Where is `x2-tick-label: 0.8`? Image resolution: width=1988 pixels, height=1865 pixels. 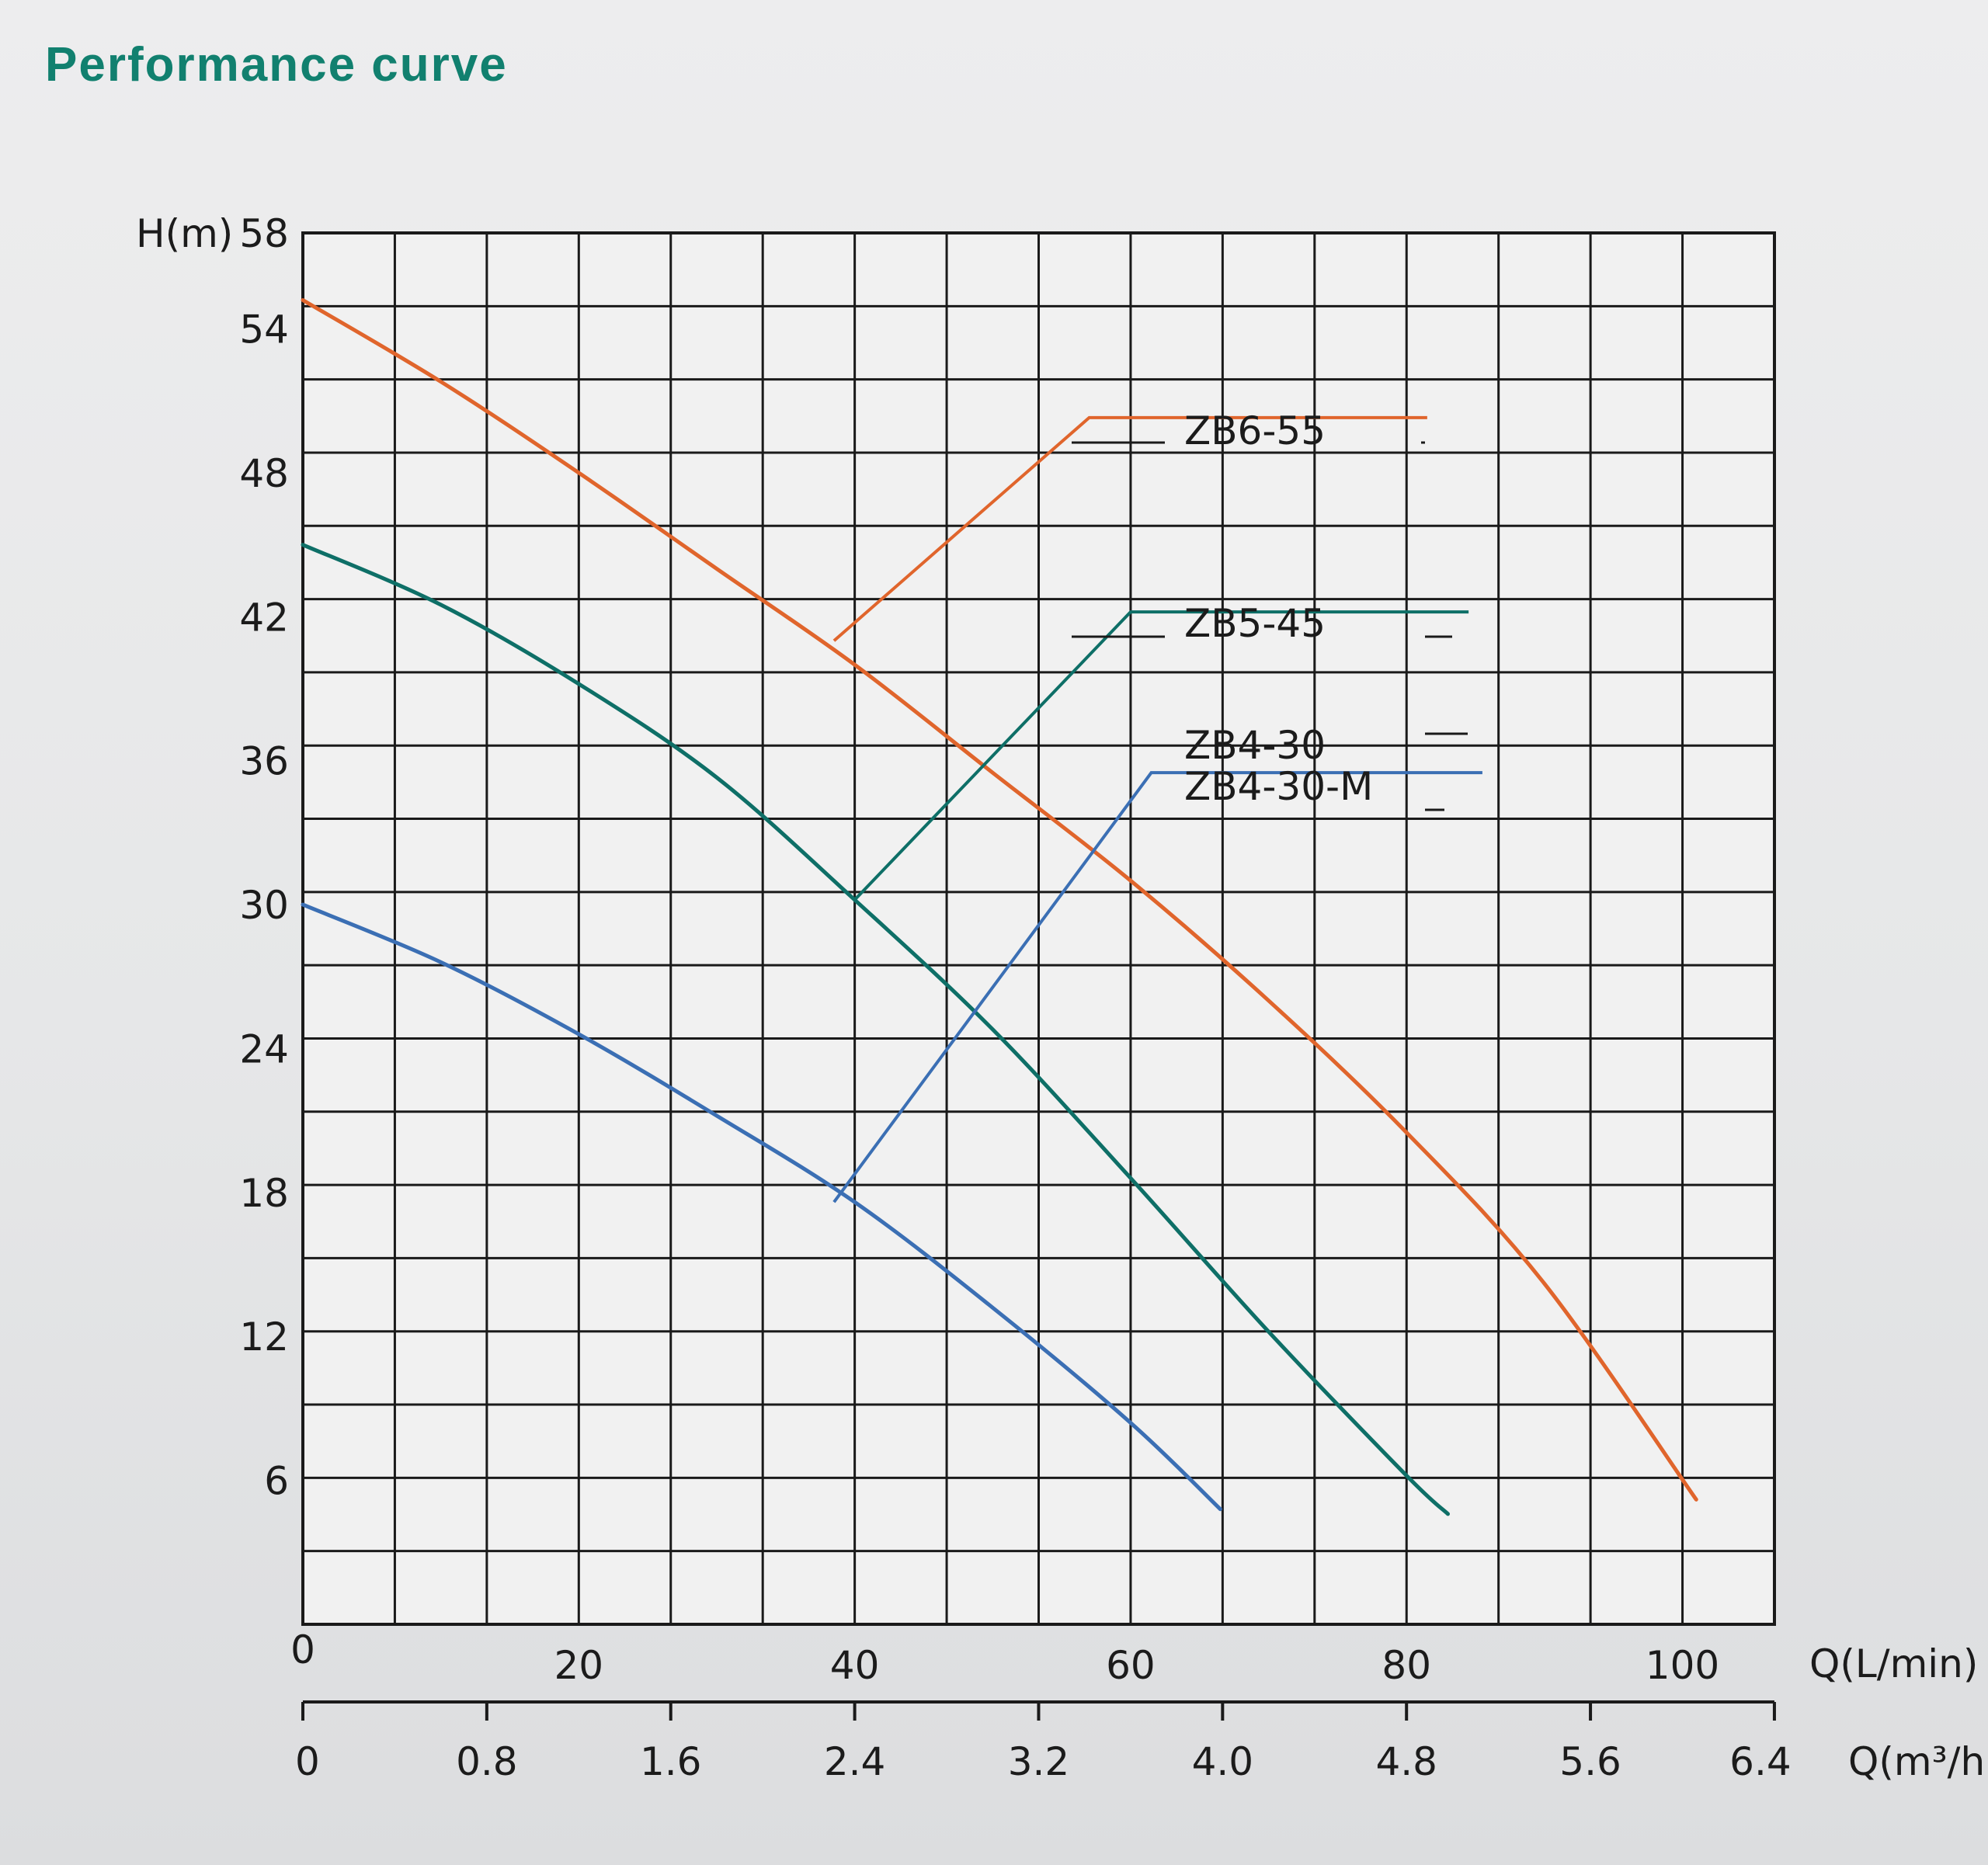 x2-tick-label: 0.8 is located at coordinates (487, 1761).